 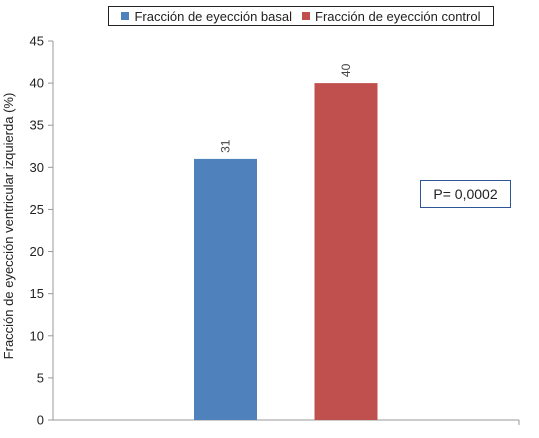 What do you see at coordinates (37, 335) in the screenshot?
I see `y-tick-label: 10` at bounding box center [37, 335].